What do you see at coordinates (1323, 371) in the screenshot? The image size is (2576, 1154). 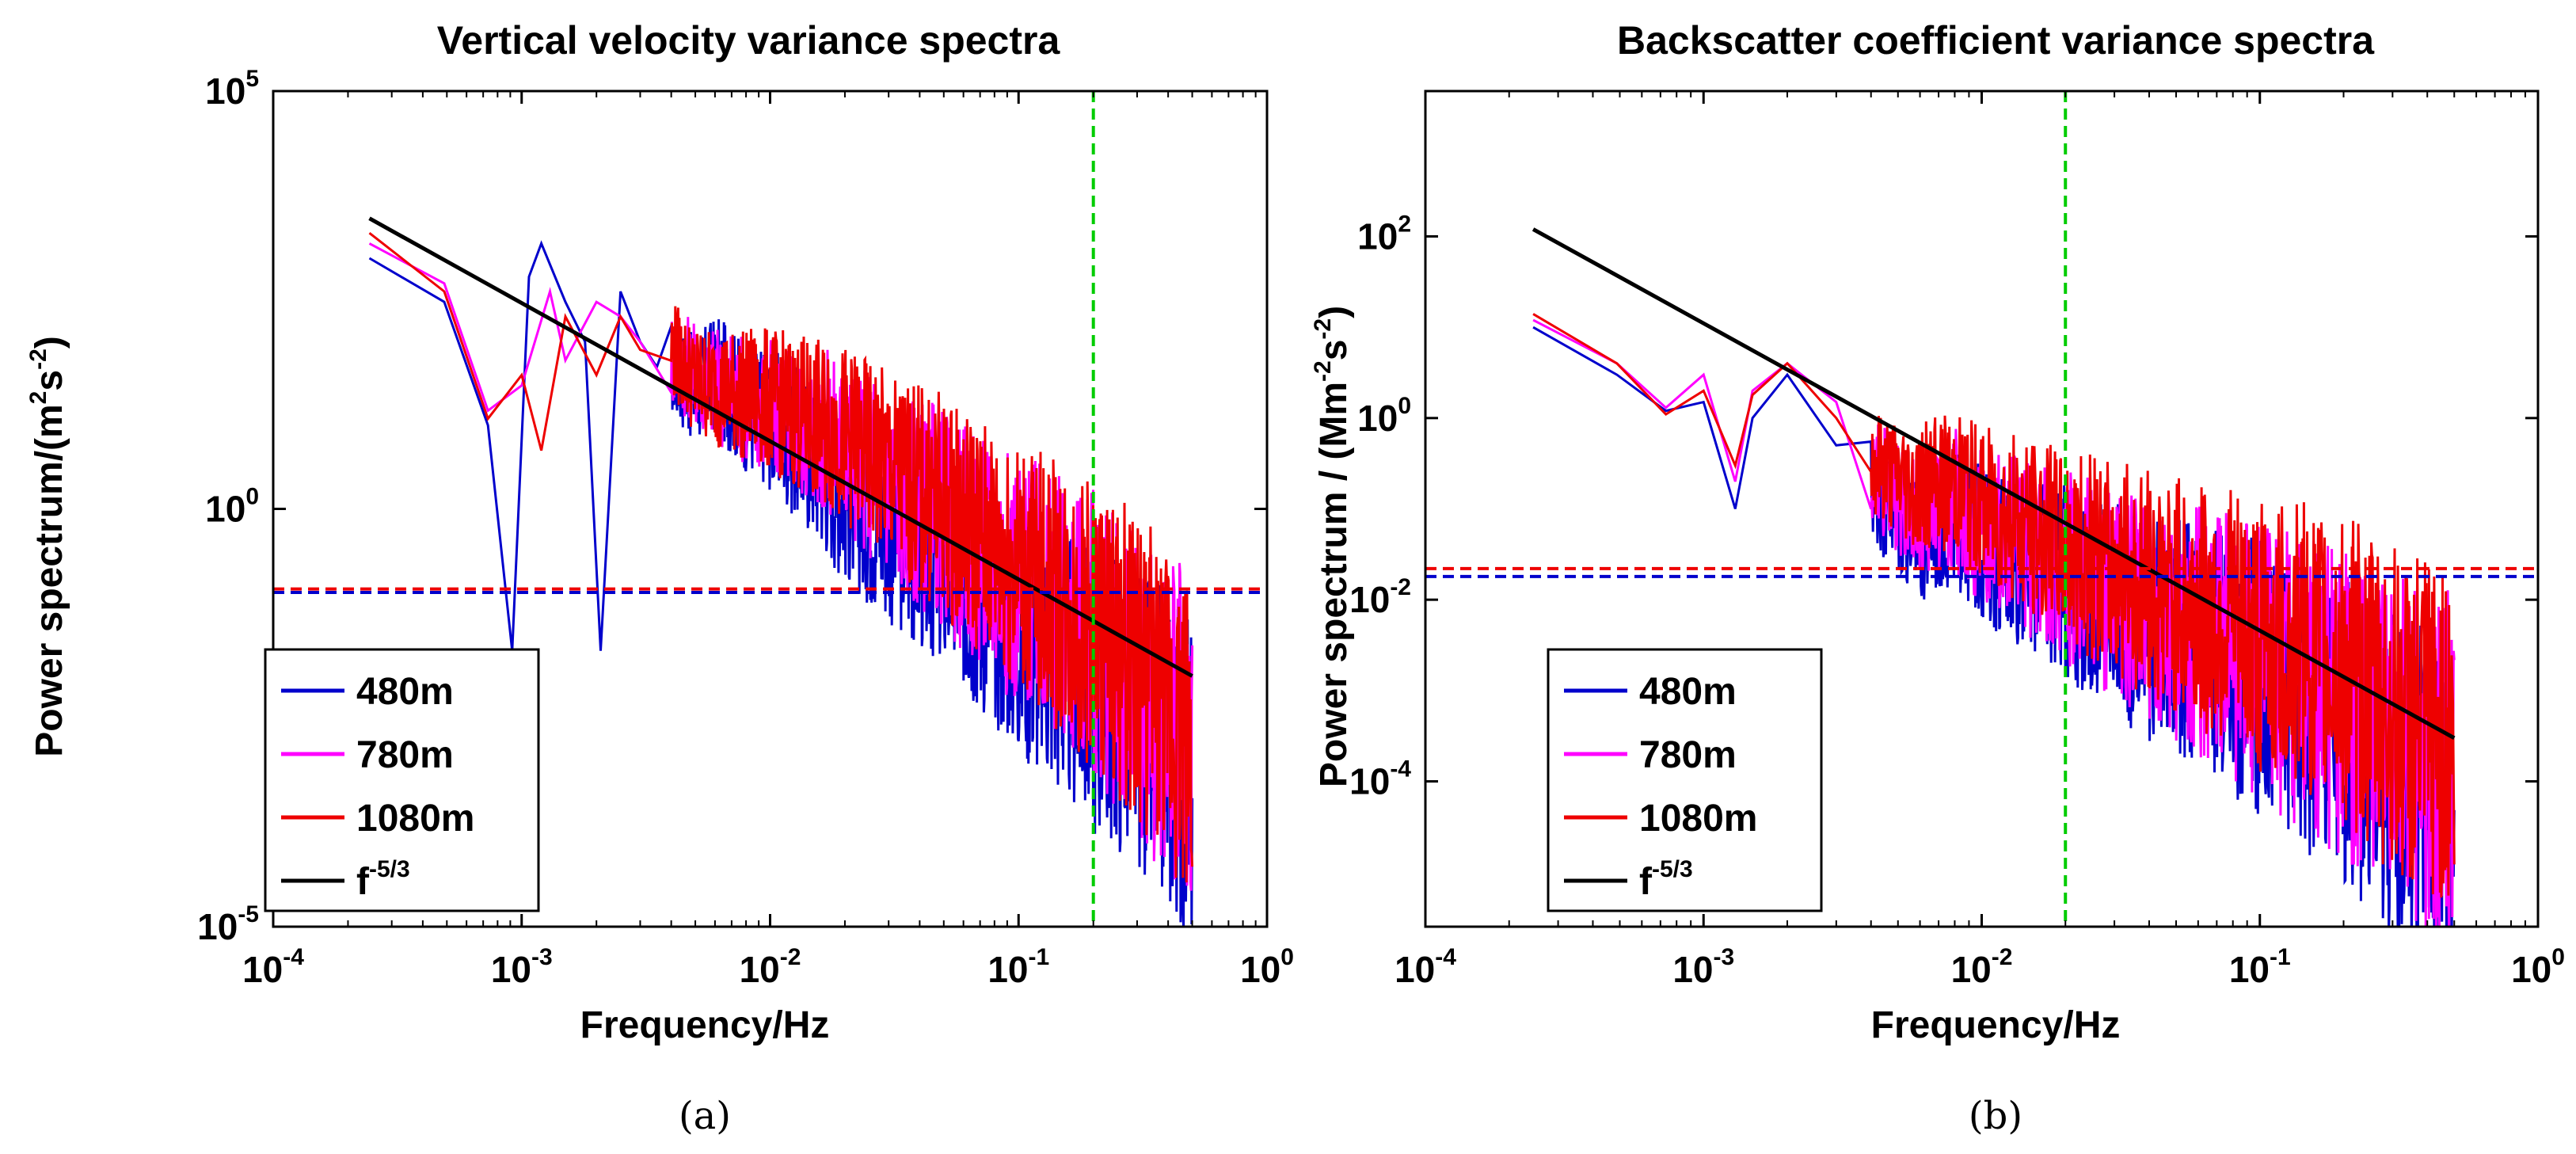 I see `y-axis-label-sup-1: -2` at bounding box center [1323, 371].